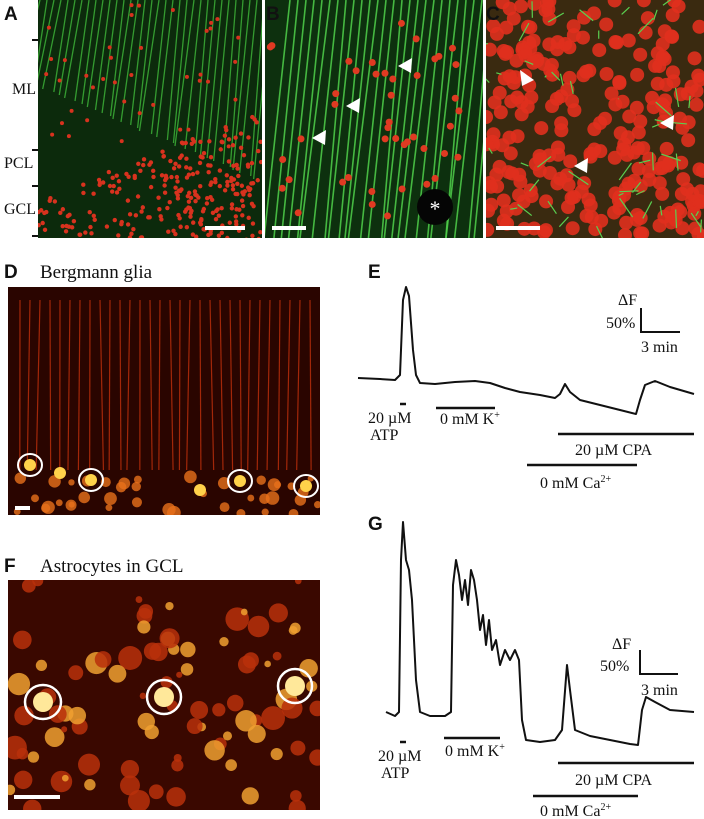  I want to click on scale-label: 50%, so click(620, 323).